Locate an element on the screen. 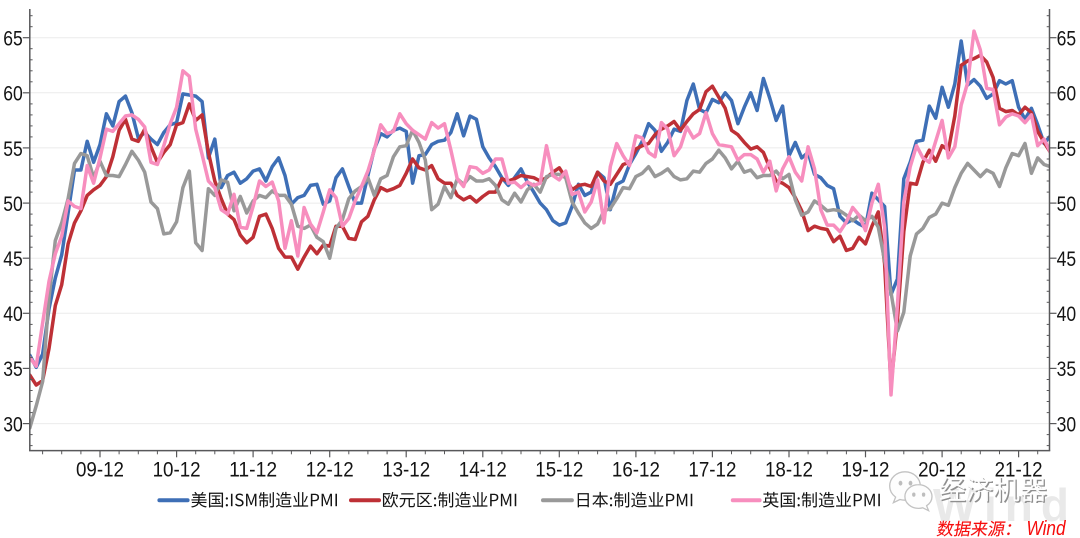 The width and height of the screenshot is (1080, 538). svg-text: 19-12 is located at coordinates (866, 469).